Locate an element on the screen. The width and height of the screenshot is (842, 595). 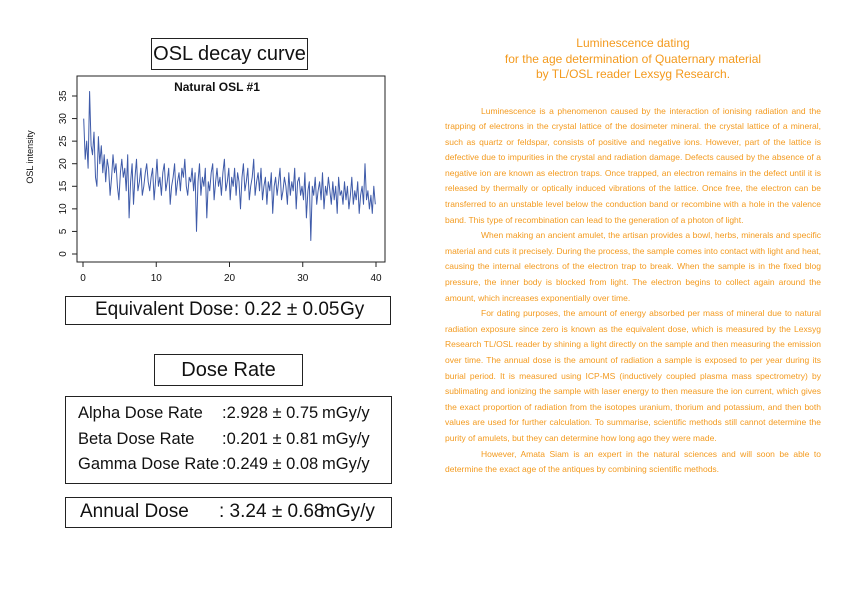
annual-dose-label: Annual Dose is located at coordinates (134, 511).